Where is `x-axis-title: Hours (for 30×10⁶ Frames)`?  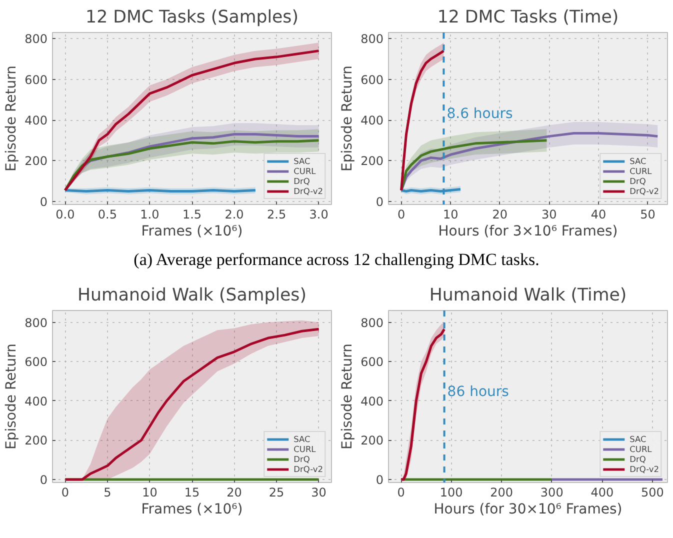 x-axis-title: Hours (for 30×10⁶ Frames) is located at coordinates (528, 510).